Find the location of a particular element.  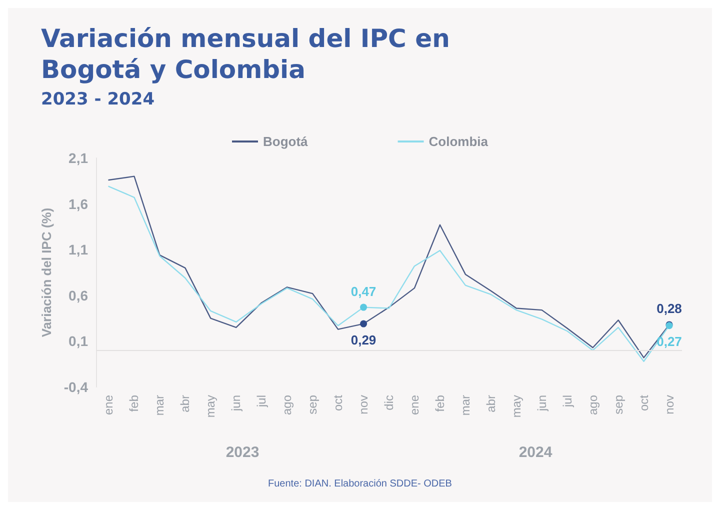

y-tick-label: 0,6 is located at coordinates (78, 295).